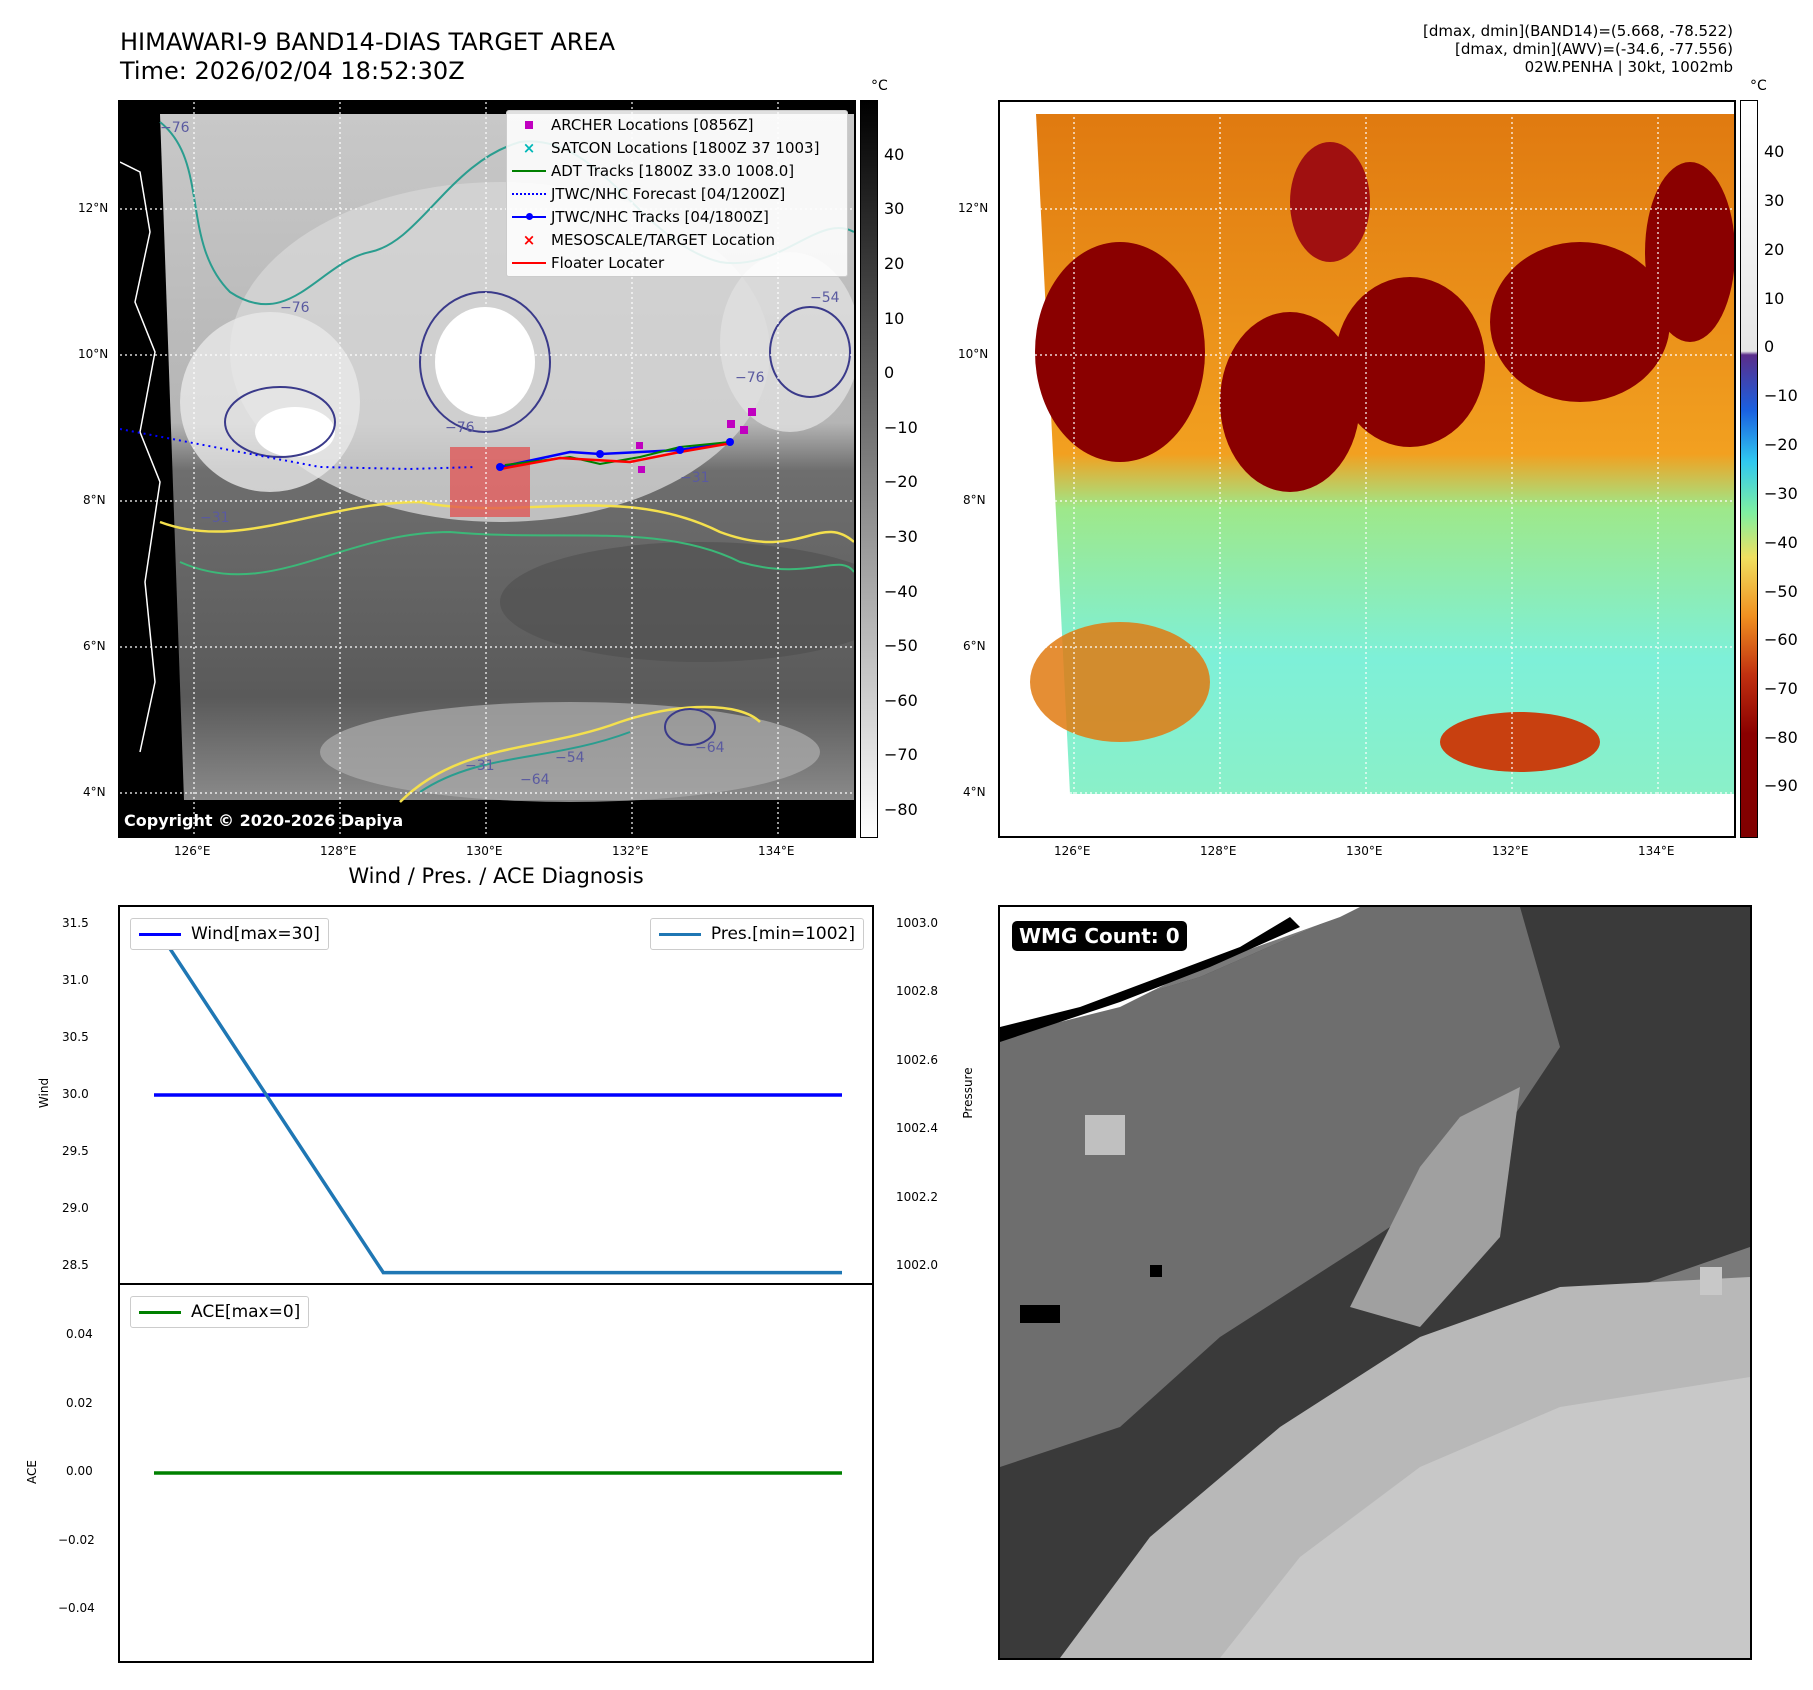 Image resolution: width=1813 pixels, height=1690 pixels. I want to click on copyright-text: Copyright © 2020-2026 Dapiya, so click(264, 820).